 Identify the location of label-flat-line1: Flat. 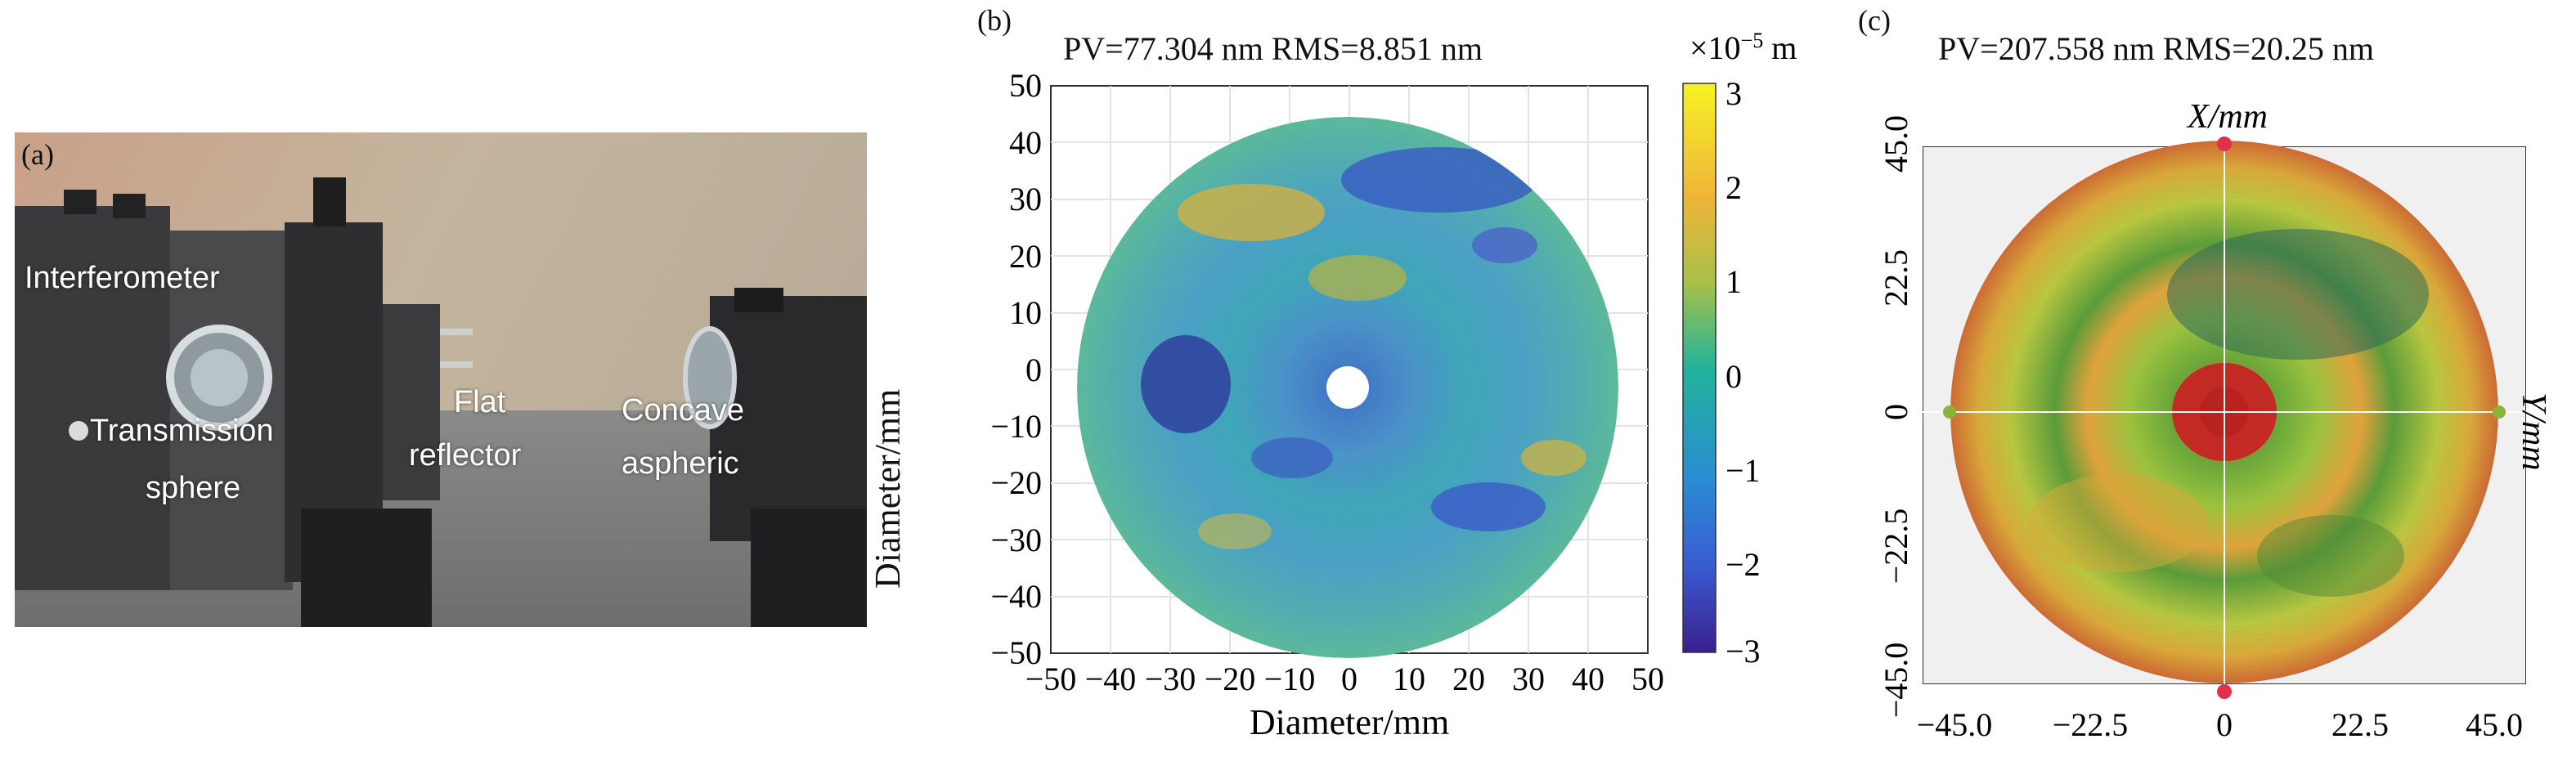
(480, 402).